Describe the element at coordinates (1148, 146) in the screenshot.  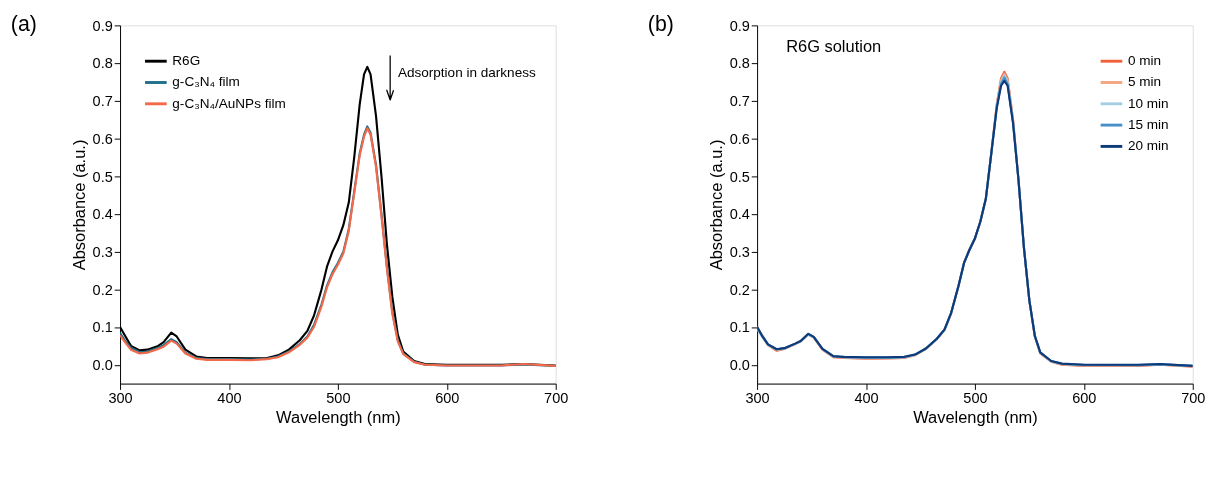
I see `legend-label: 20 min` at that location.